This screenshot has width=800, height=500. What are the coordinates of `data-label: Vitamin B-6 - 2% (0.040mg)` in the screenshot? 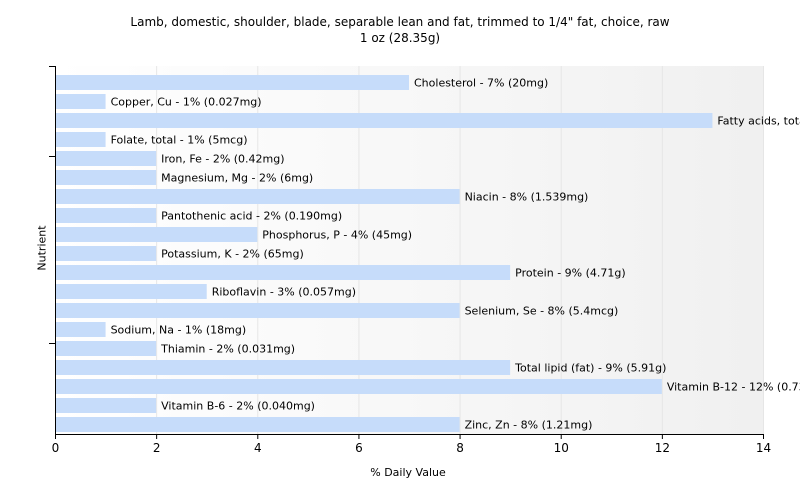 It's located at (238, 406).